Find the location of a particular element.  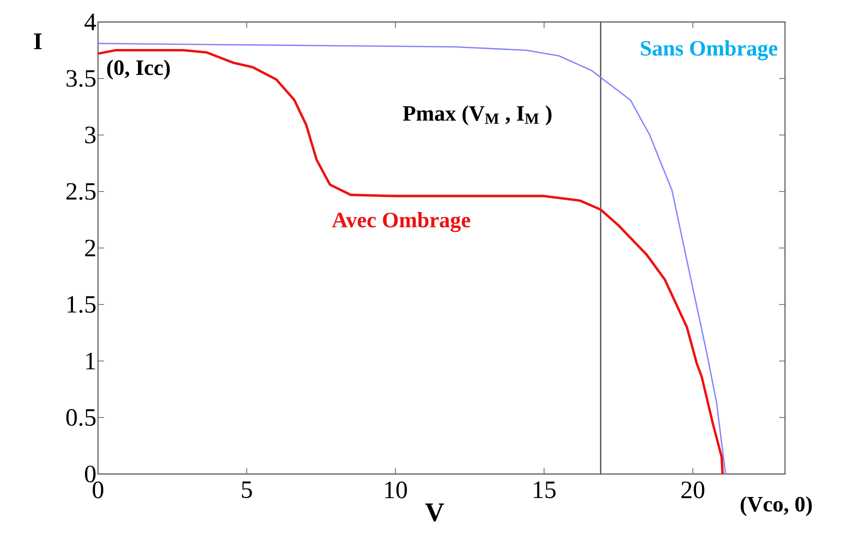

y-tick-label: 3 is located at coordinates (90, 135).